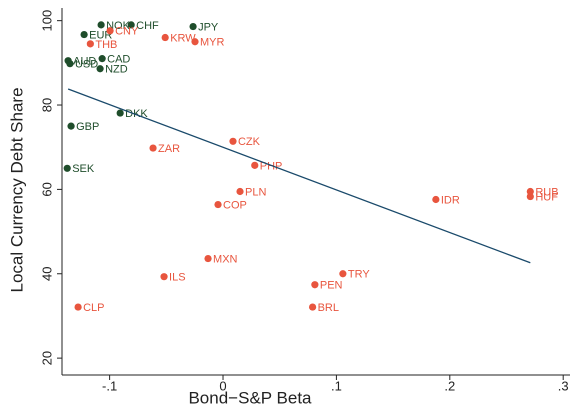 The width and height of the screenshot is (570, 409). Describe the element at coordinates (147, 26) in the screenshot. I see `point-label: CHF` at that location.